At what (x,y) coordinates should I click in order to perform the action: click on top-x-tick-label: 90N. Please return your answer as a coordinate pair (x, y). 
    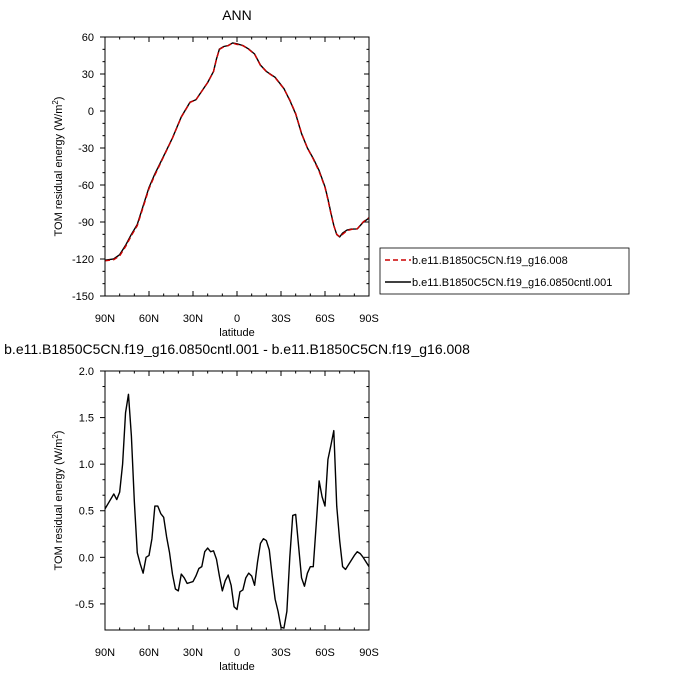
    Looking at the image, I should click on (105, 319).